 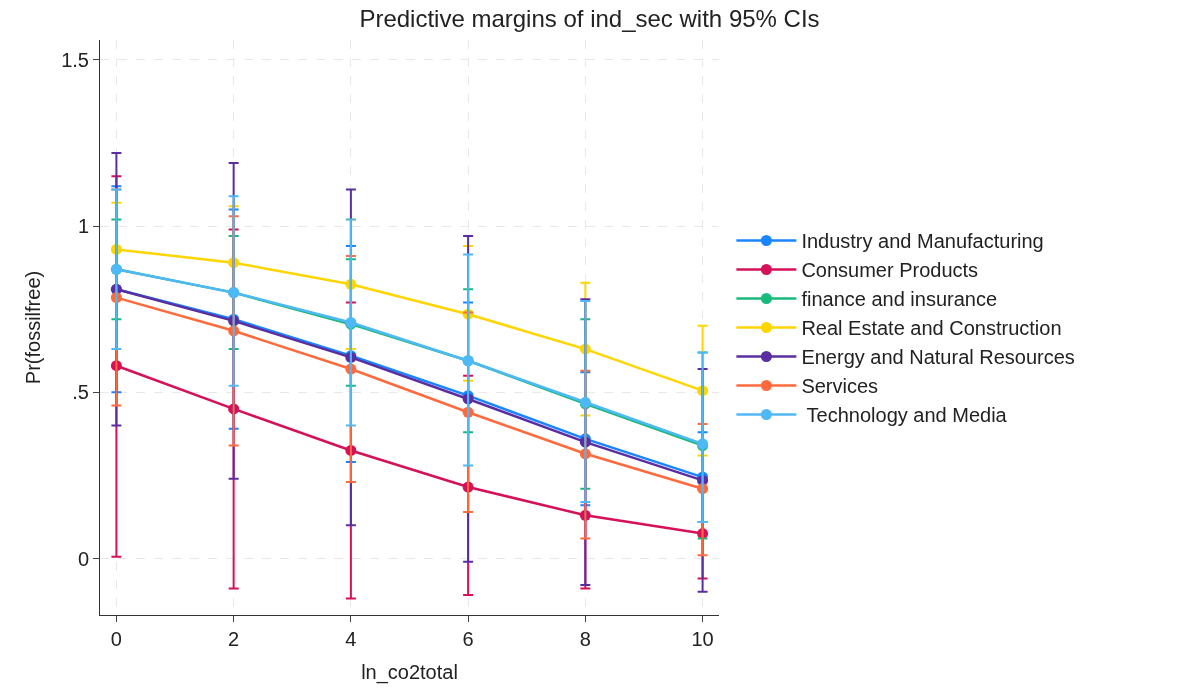 What do you see at coordinates (116, 639) in the screenshot?
I see `x-tick-label: 0` at bounding box center [116, 639].